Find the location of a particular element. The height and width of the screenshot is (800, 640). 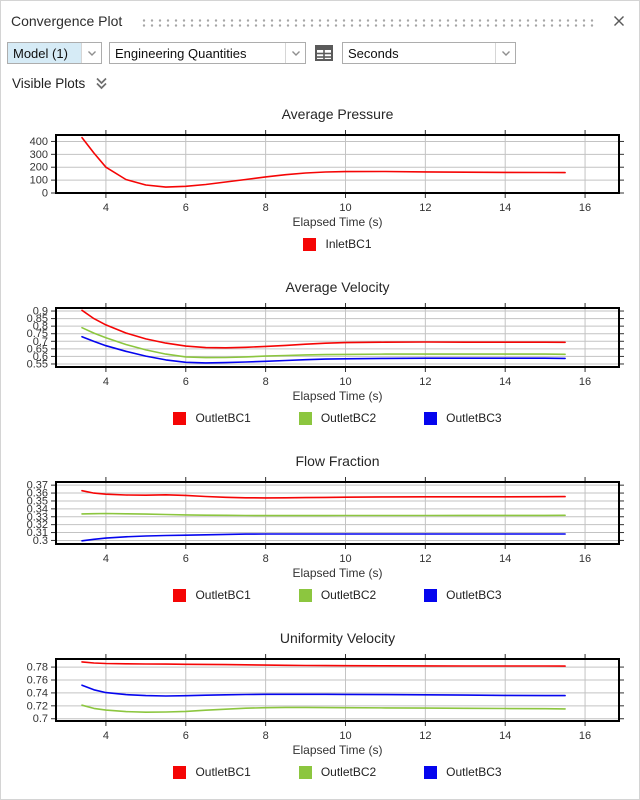

plot-frame is located at coordinates (337, 690).